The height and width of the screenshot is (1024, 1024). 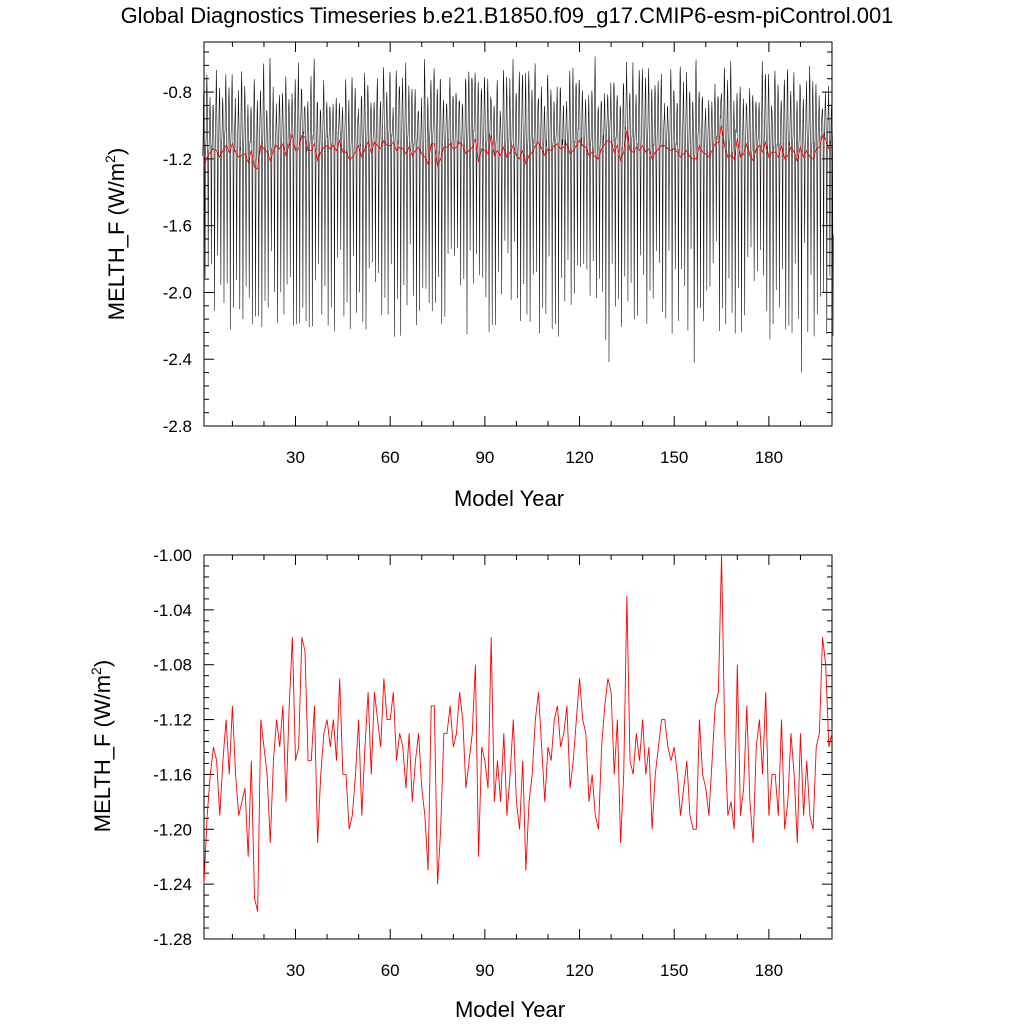 I want to click on y-tick-label: -1.16, so click(x=172, y=774).